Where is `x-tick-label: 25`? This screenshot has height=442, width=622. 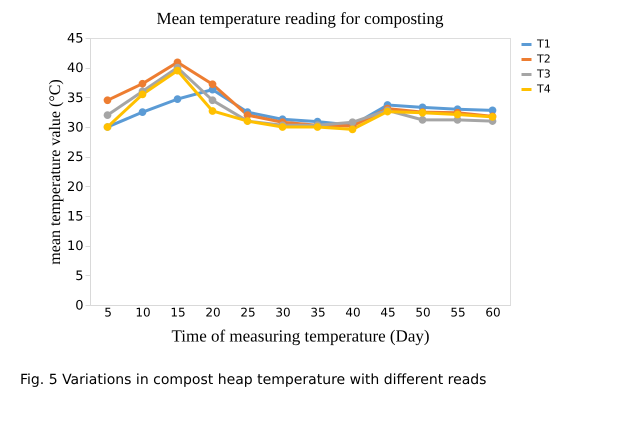 x-tick-label: 25 is located at coordinates (248, 313).